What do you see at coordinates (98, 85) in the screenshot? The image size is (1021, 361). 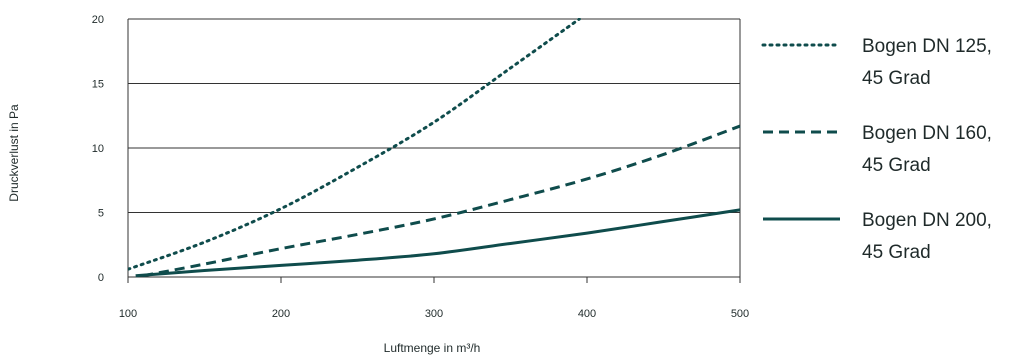 I see `y-tick-label: 15` at bounding box center [98, 85].